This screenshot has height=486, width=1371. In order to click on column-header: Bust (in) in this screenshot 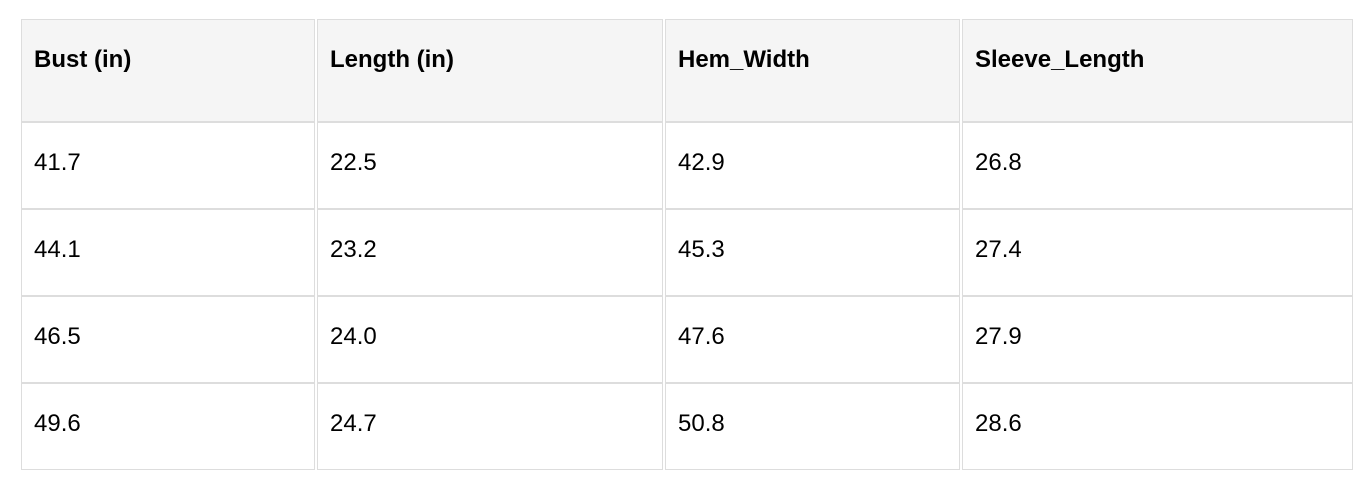, I will do `click(168, 70)`.